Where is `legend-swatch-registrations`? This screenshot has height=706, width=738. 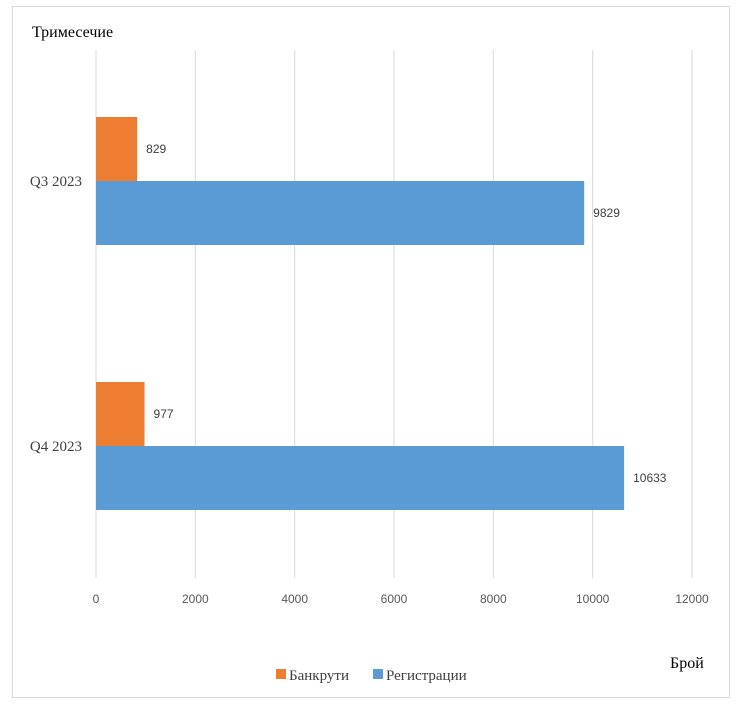
legend-swatch-registrations is located at coordinates (378, 674).